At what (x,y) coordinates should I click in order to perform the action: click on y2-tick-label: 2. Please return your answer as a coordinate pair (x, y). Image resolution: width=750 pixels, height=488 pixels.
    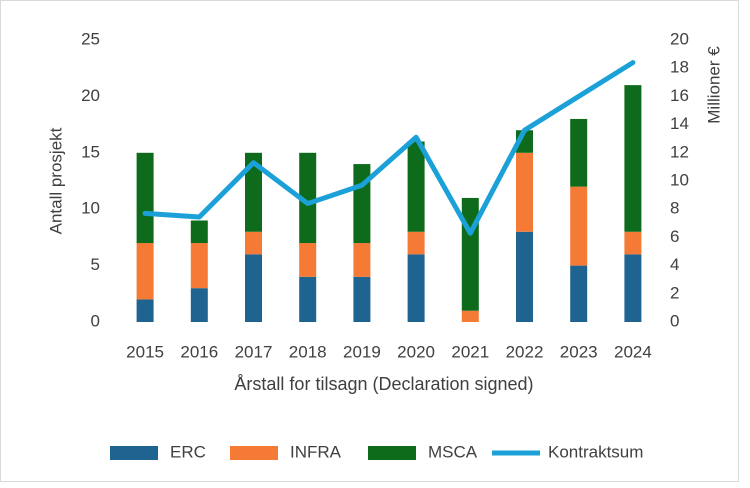
    Looking at the image, I should click on (674, 292).